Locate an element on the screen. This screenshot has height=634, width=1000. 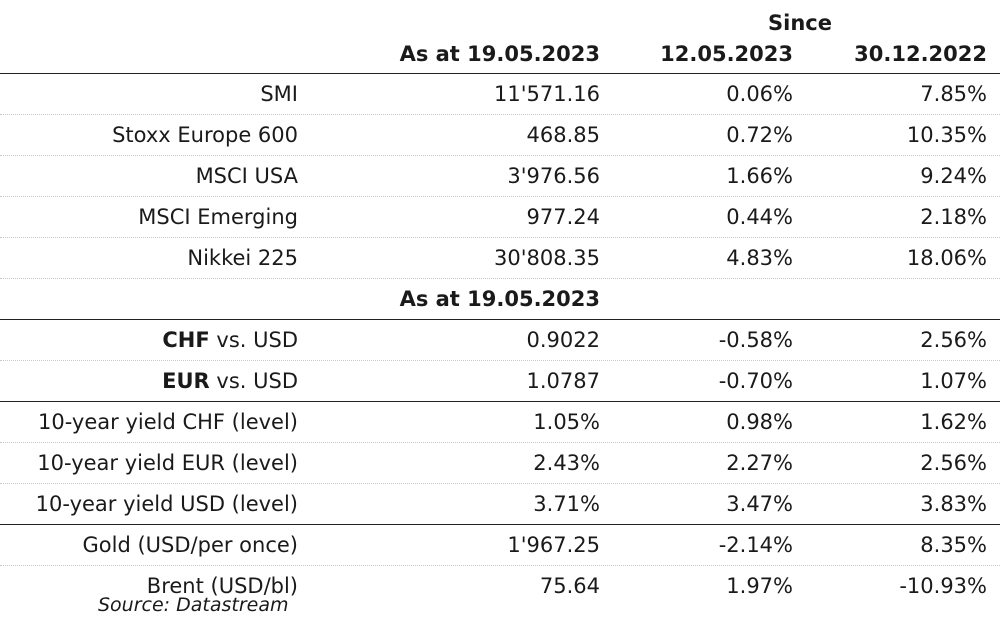
row-label: 10-year yield CHF (level) is located at coordinates (167, 422).